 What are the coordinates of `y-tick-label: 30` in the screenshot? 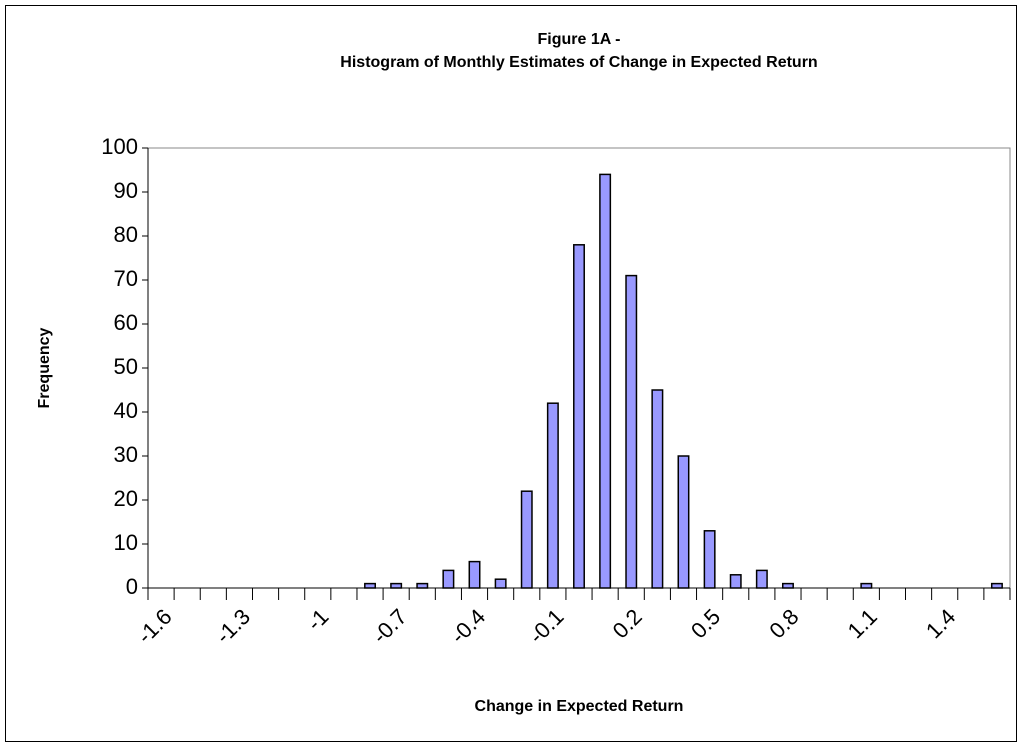 It's located at (126, 454).